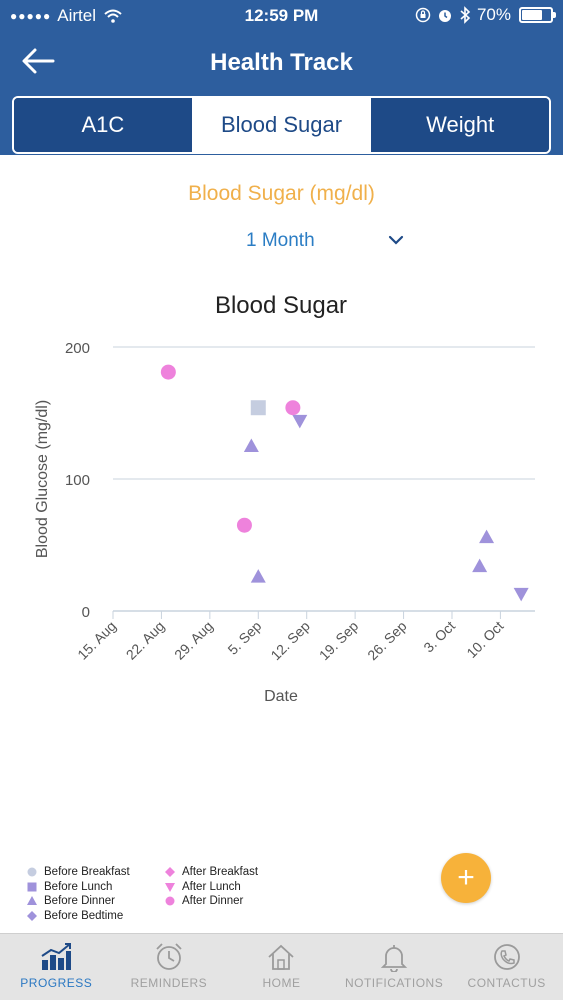 The width and height of the screenshot is (563, 1000). I want to click on bell-icon, so click(394, 958).